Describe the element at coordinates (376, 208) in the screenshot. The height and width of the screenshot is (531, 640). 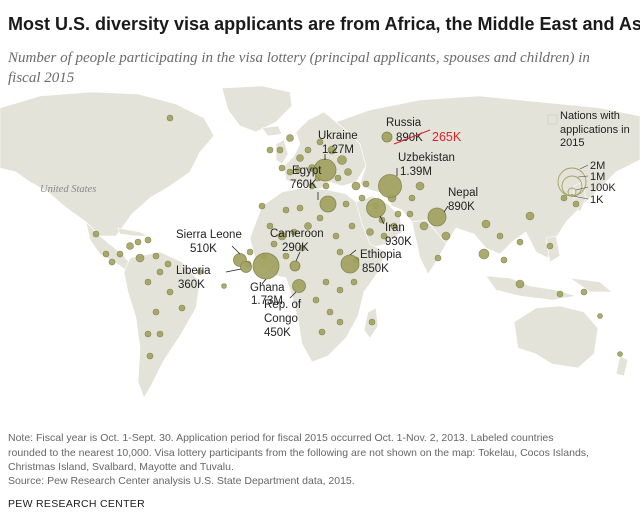
I see `bubble-iran` at that location.